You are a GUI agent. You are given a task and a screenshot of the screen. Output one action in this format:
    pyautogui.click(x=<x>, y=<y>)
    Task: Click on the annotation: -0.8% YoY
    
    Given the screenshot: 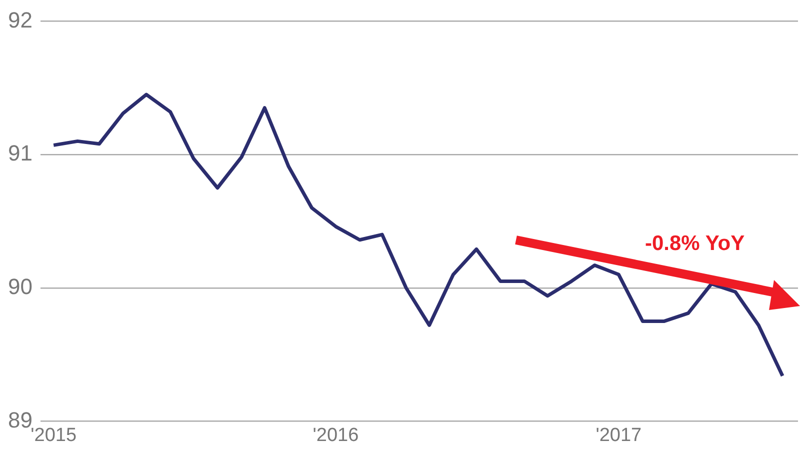 What is the action you would take?
    pyautogui.click(x=695, y=244)
    